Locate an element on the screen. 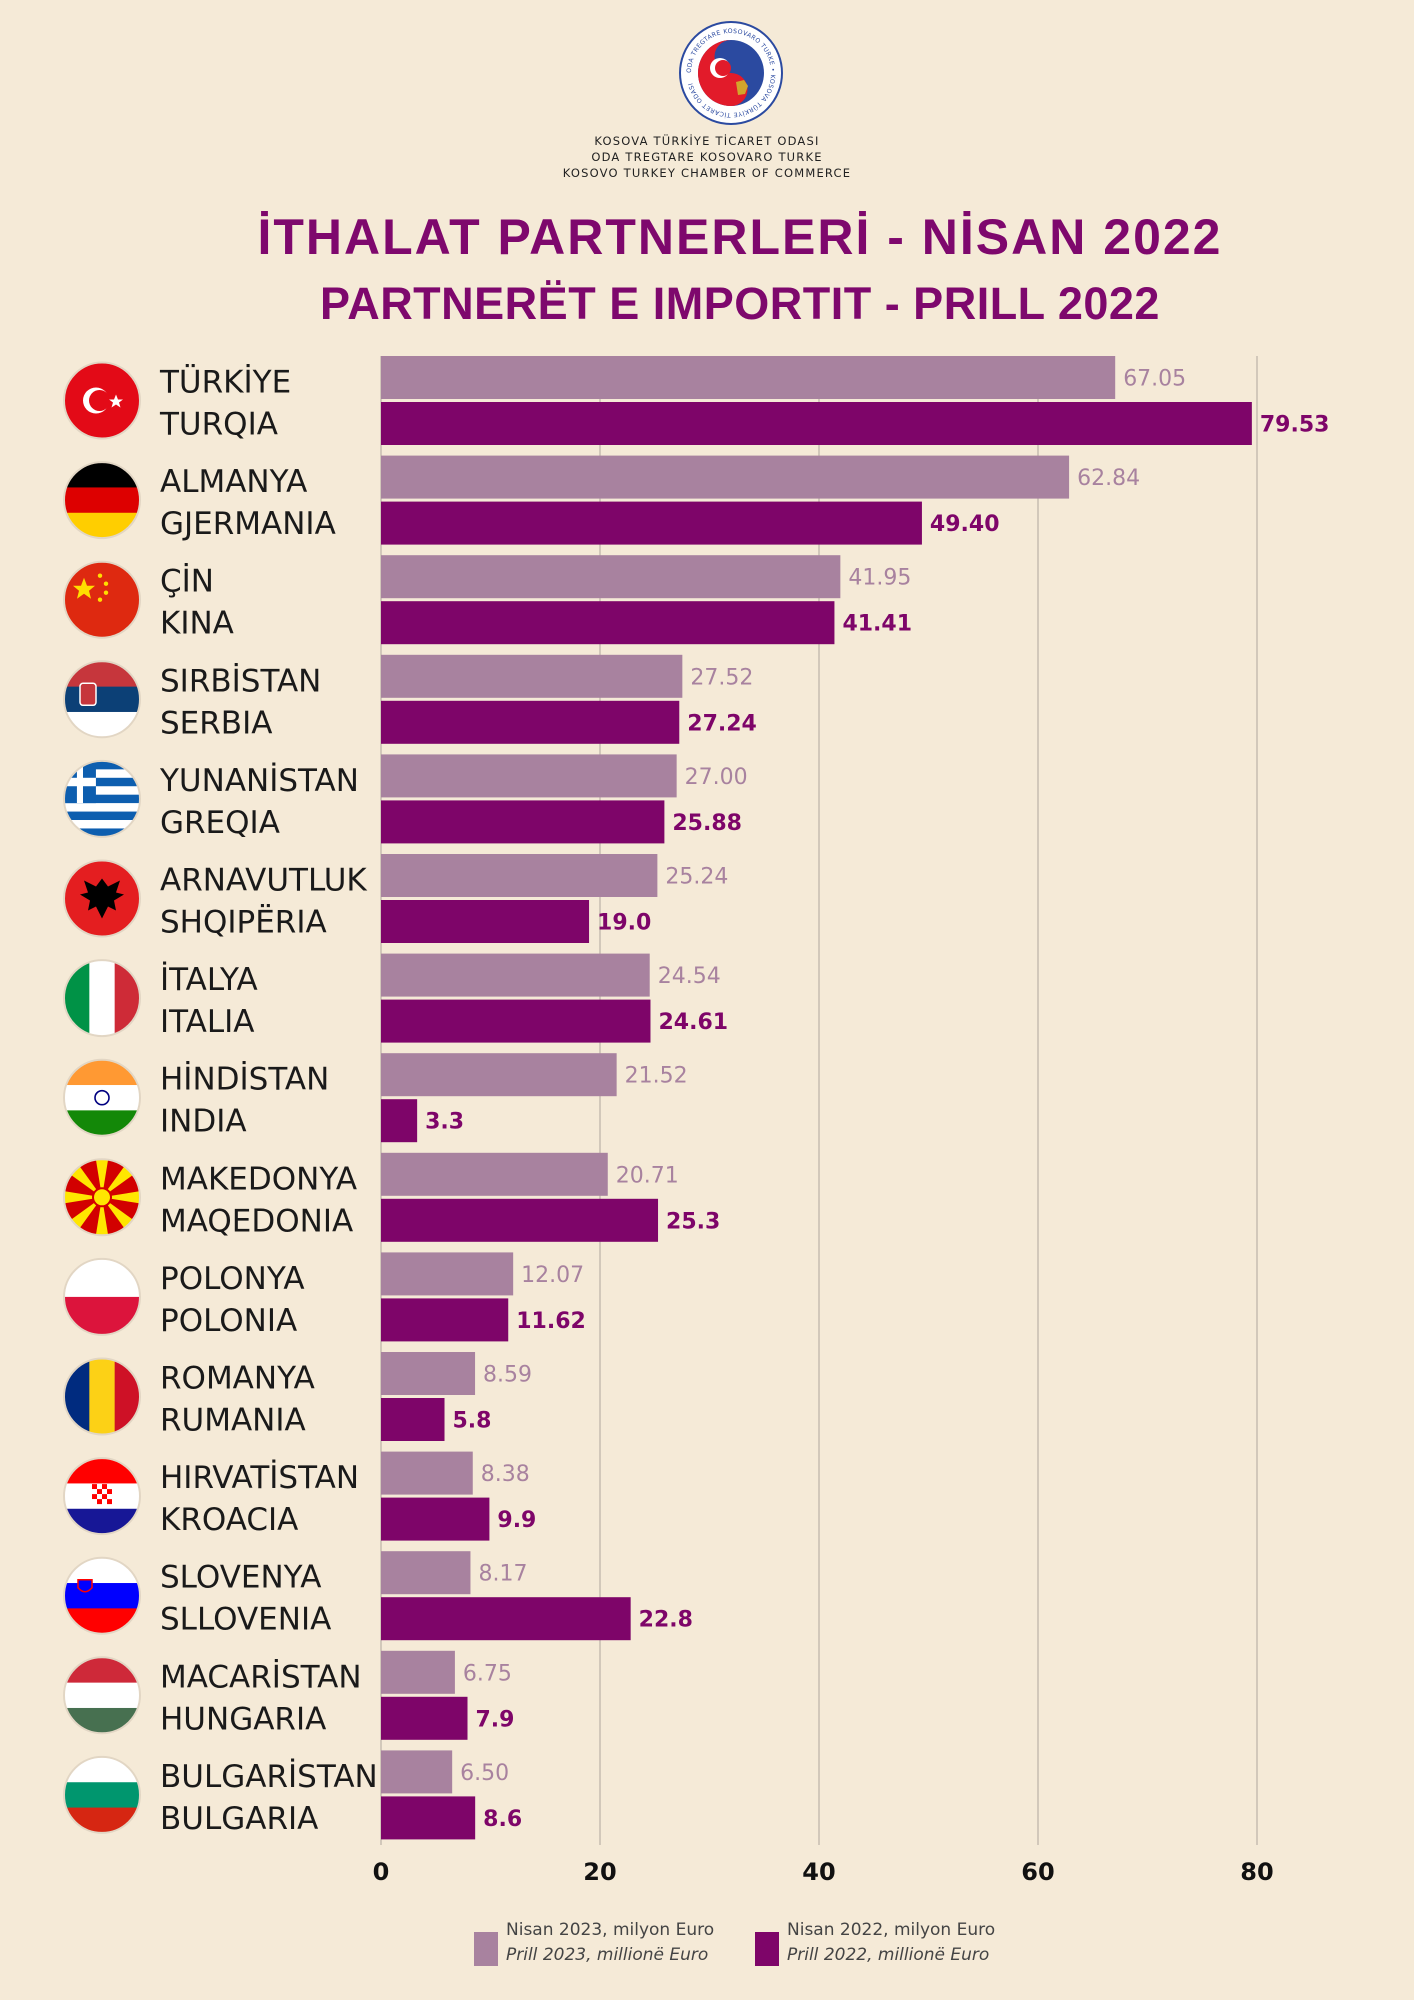 This screenshot has width=1414, height=2000. country-name-turkish: POLONYA is located at coordinates (232, 1279).